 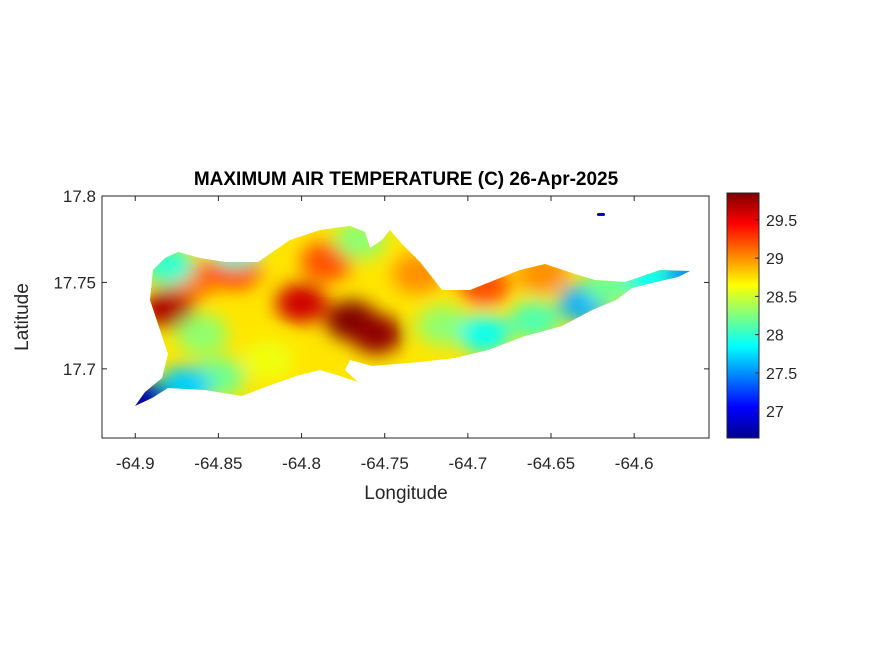 I want to click on x-tick-label: -64.9, so click(x=135, y=463).